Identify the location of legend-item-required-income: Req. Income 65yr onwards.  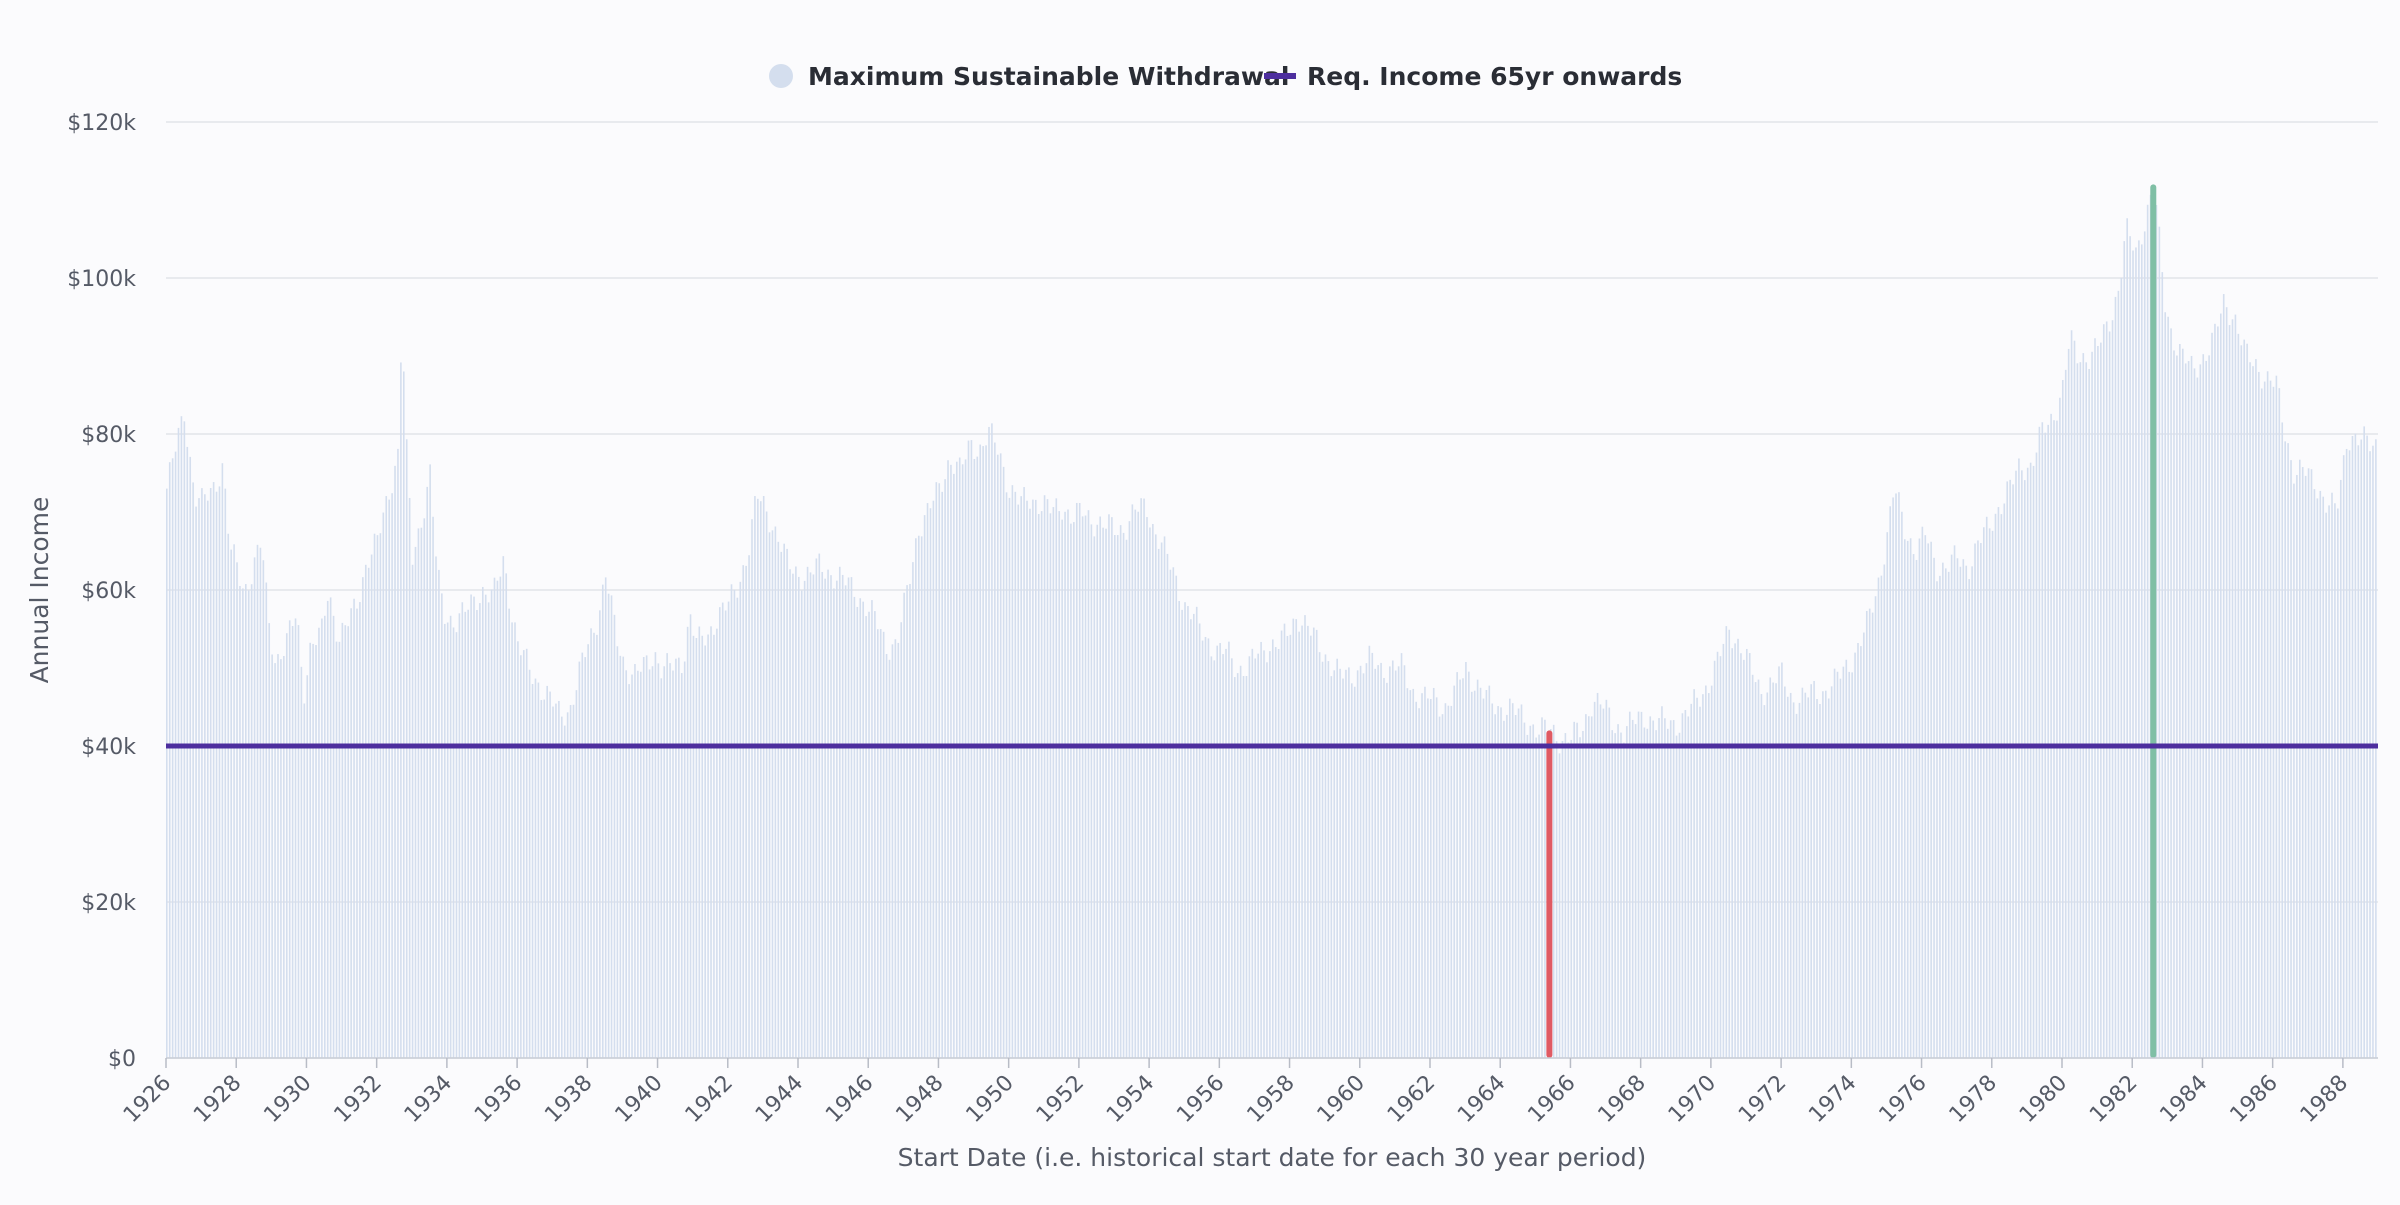
(1473, 76).